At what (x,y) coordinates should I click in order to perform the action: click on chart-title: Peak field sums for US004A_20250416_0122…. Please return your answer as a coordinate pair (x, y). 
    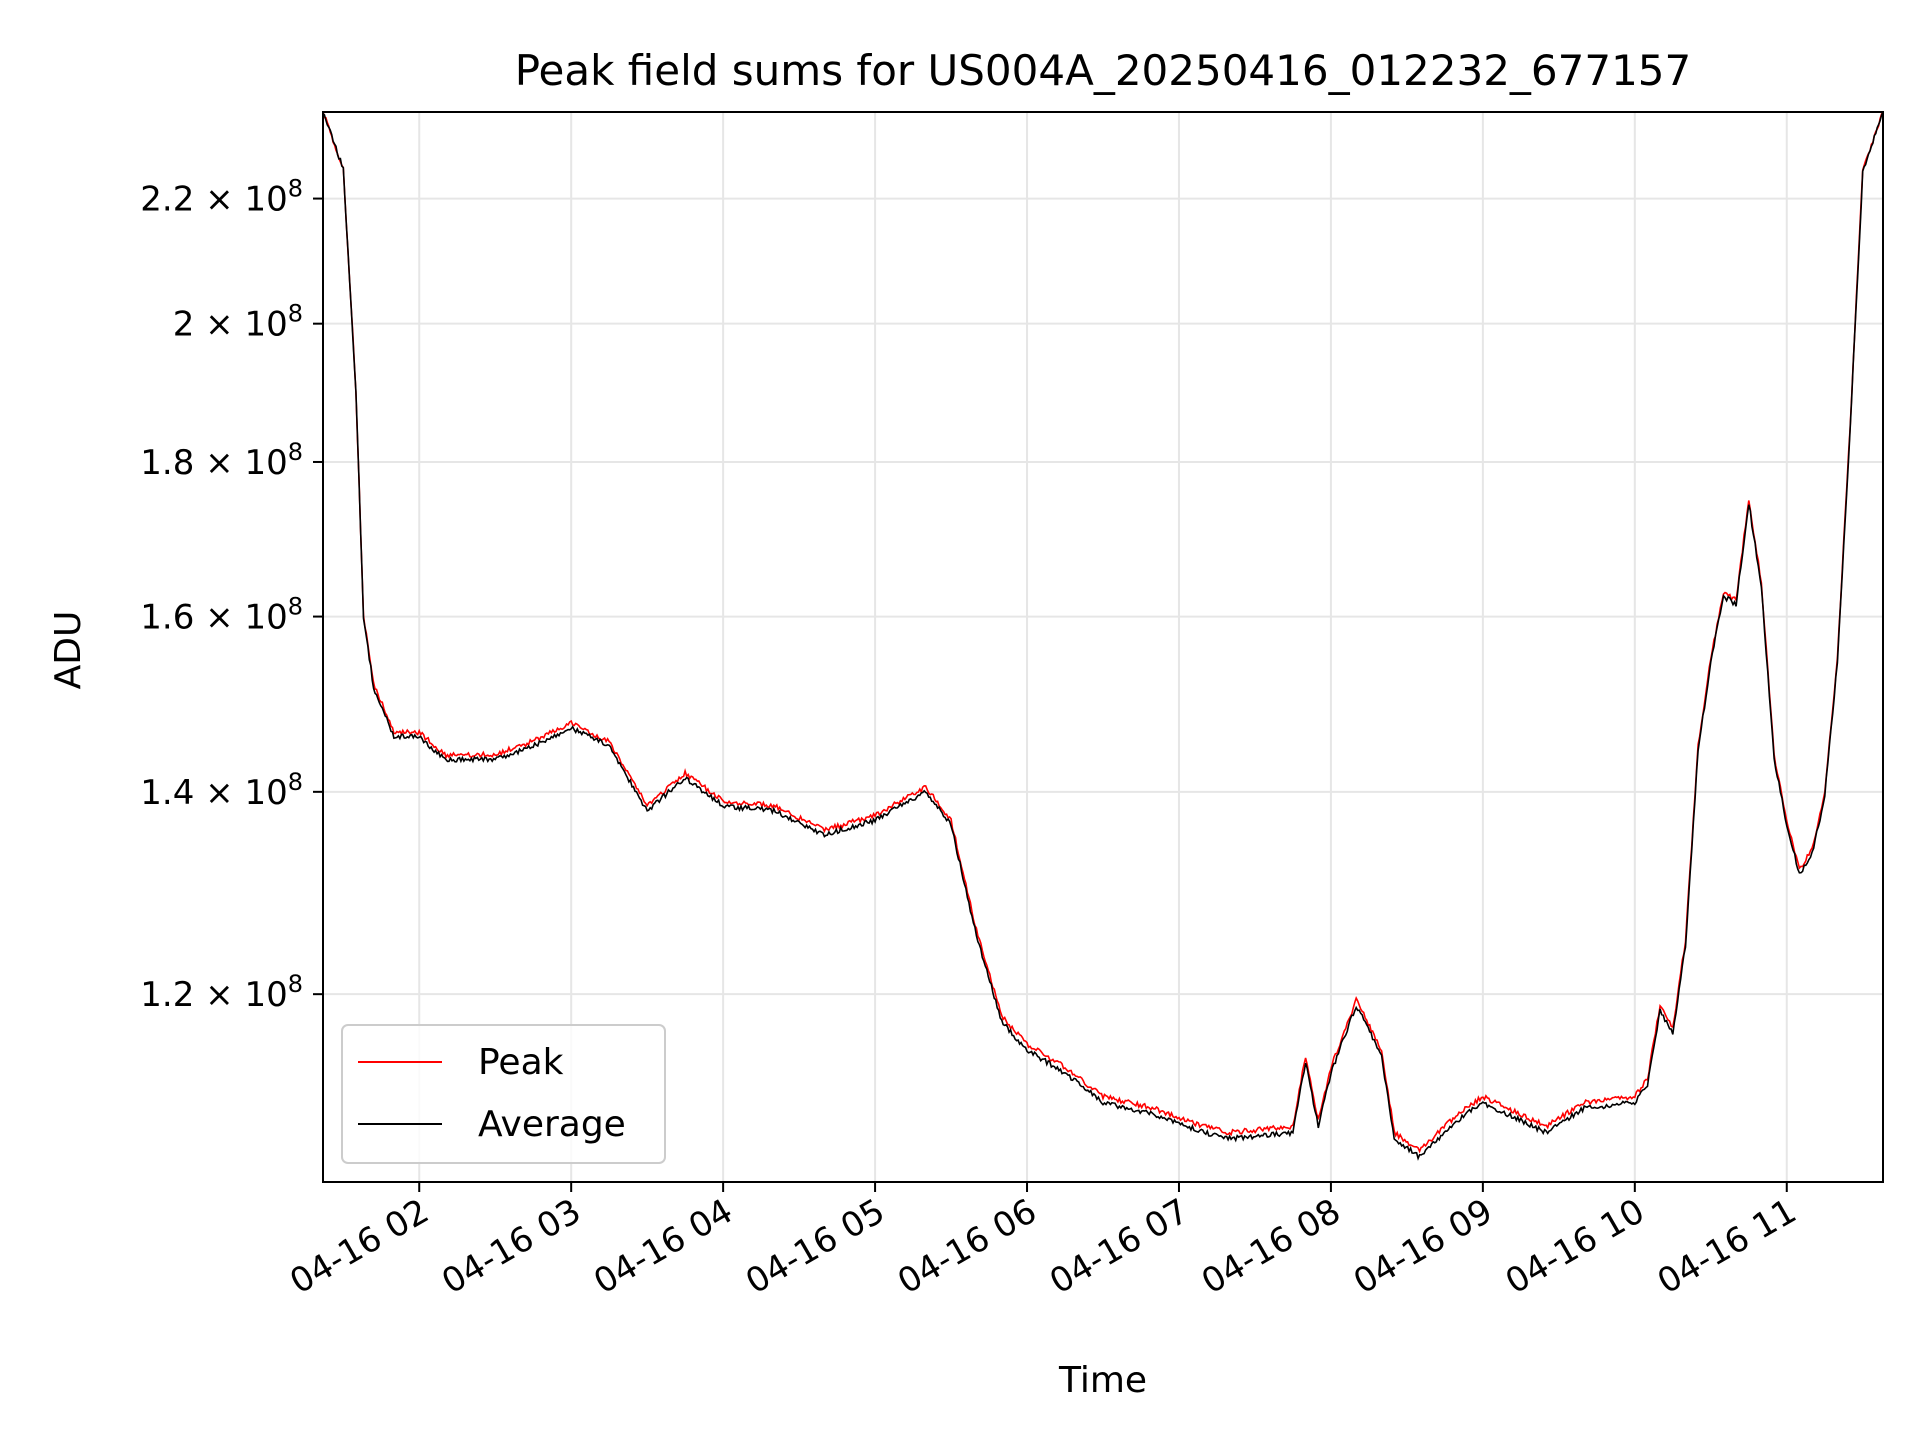
    Looking at the image, I should click on (1103, 70).